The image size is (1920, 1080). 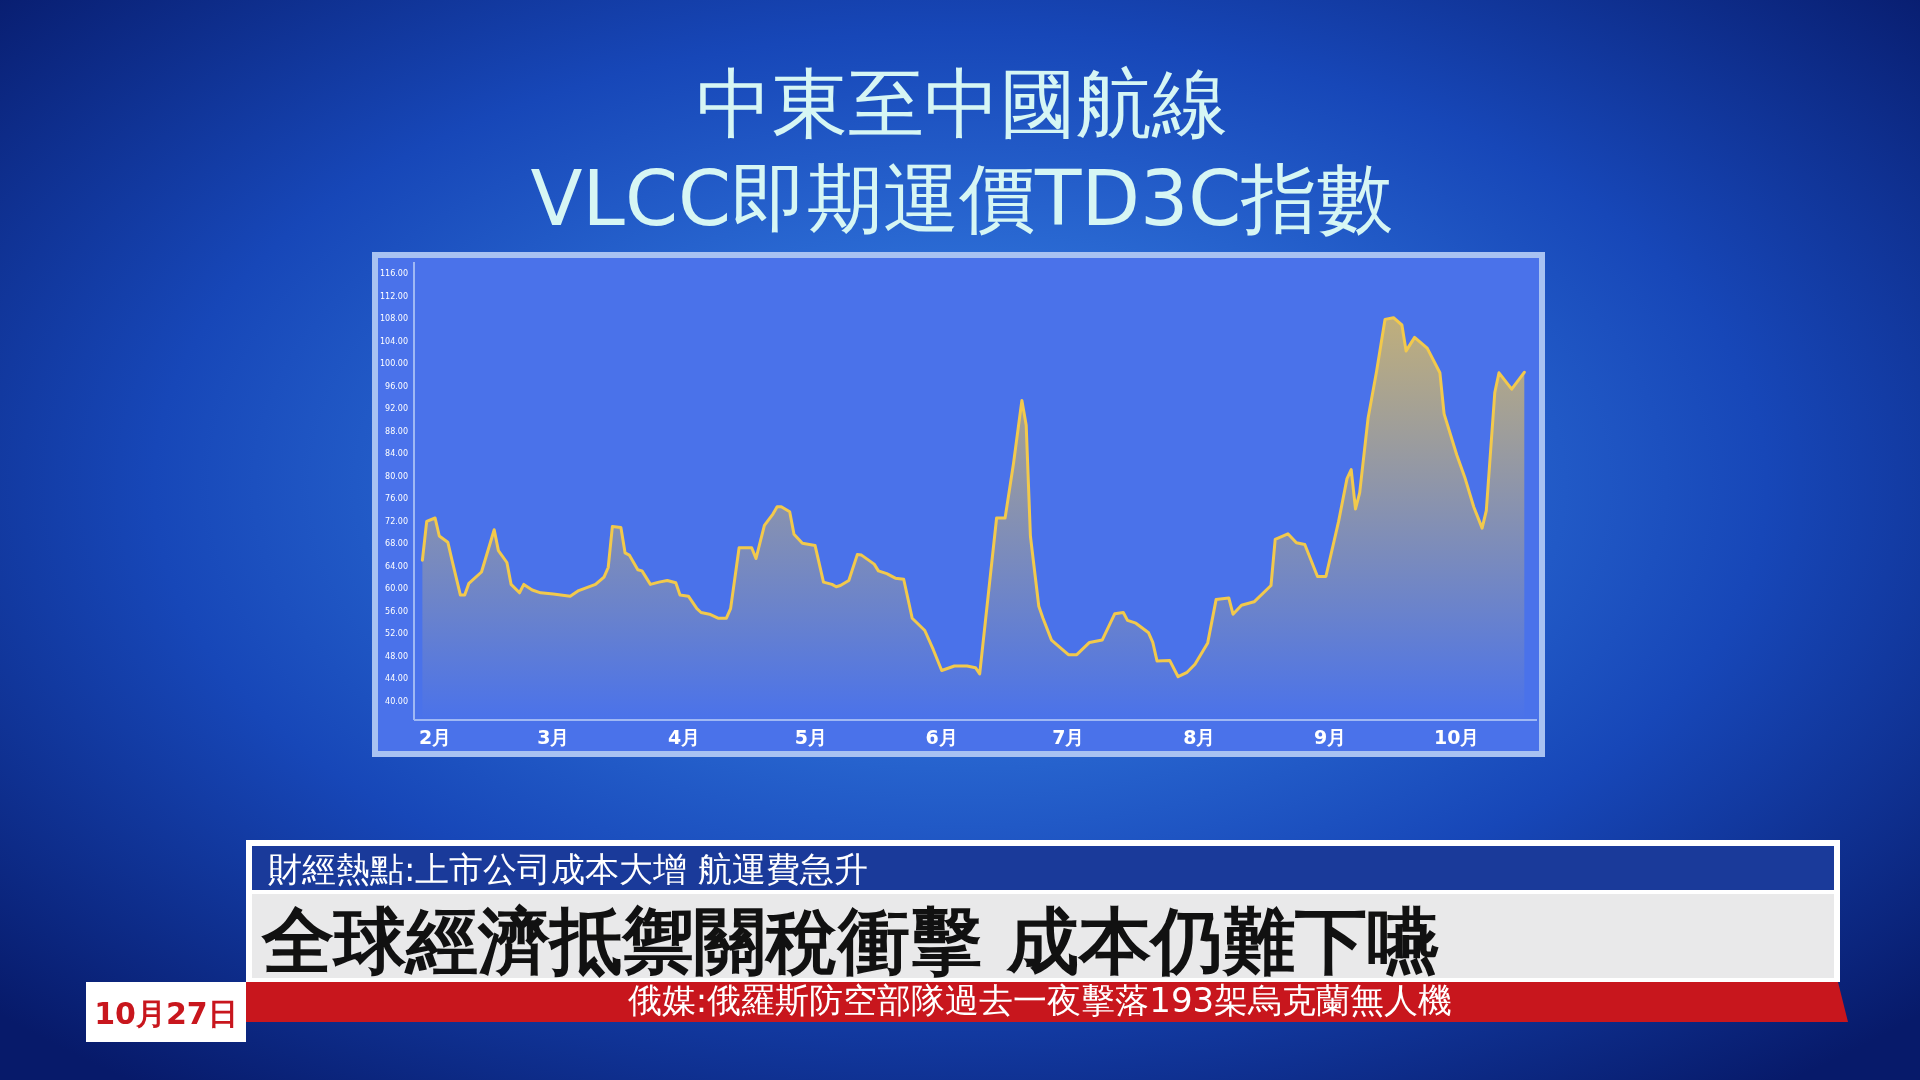 What do you see at coordinates (394, 364) in the screenshot?
I see `y-tick-label: 100.00` at bounding box center [394, 364].